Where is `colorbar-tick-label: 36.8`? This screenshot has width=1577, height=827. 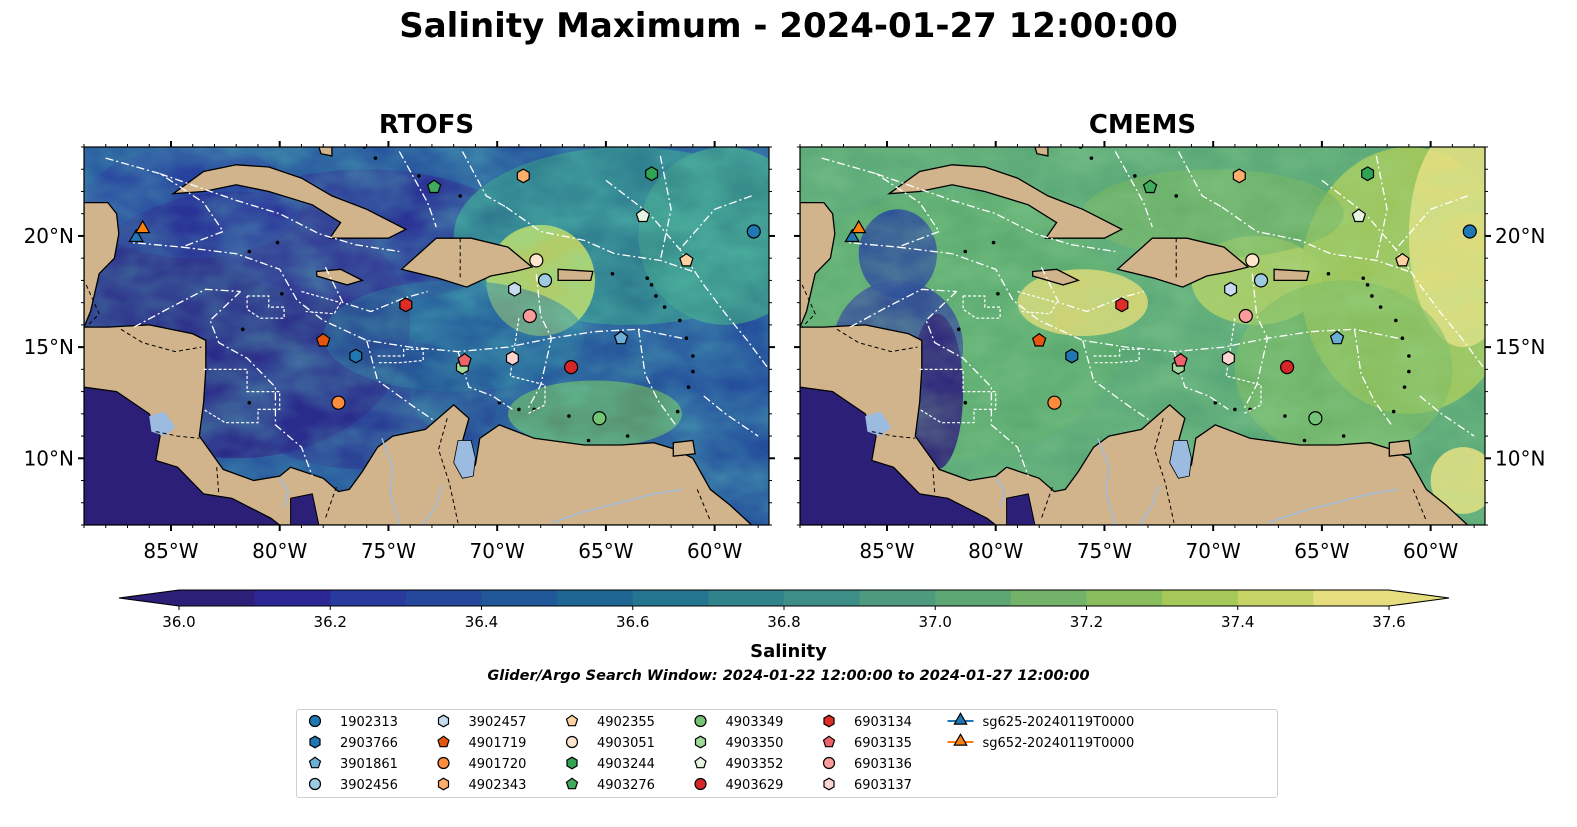 colorbar-tick-label: 36.8 is located at coordinates (783, 622).